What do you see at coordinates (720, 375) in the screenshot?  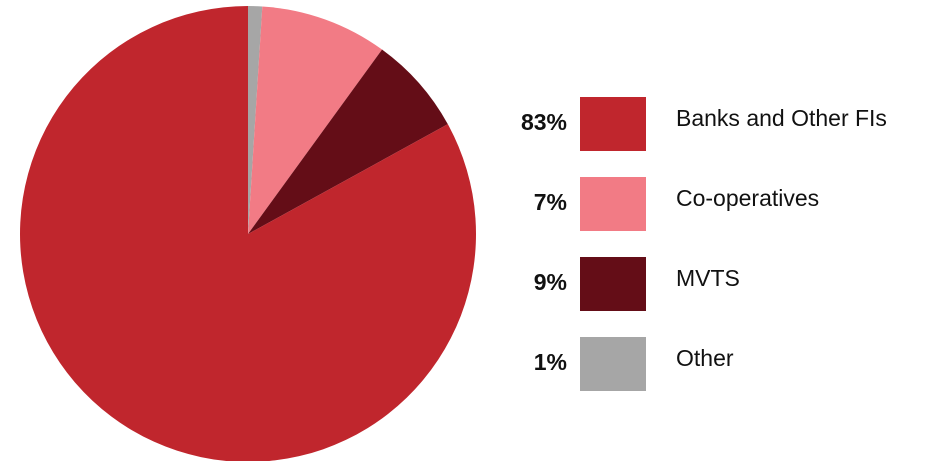 I see `legend-item-other: 1% Other` at bounding box center [720, 375].